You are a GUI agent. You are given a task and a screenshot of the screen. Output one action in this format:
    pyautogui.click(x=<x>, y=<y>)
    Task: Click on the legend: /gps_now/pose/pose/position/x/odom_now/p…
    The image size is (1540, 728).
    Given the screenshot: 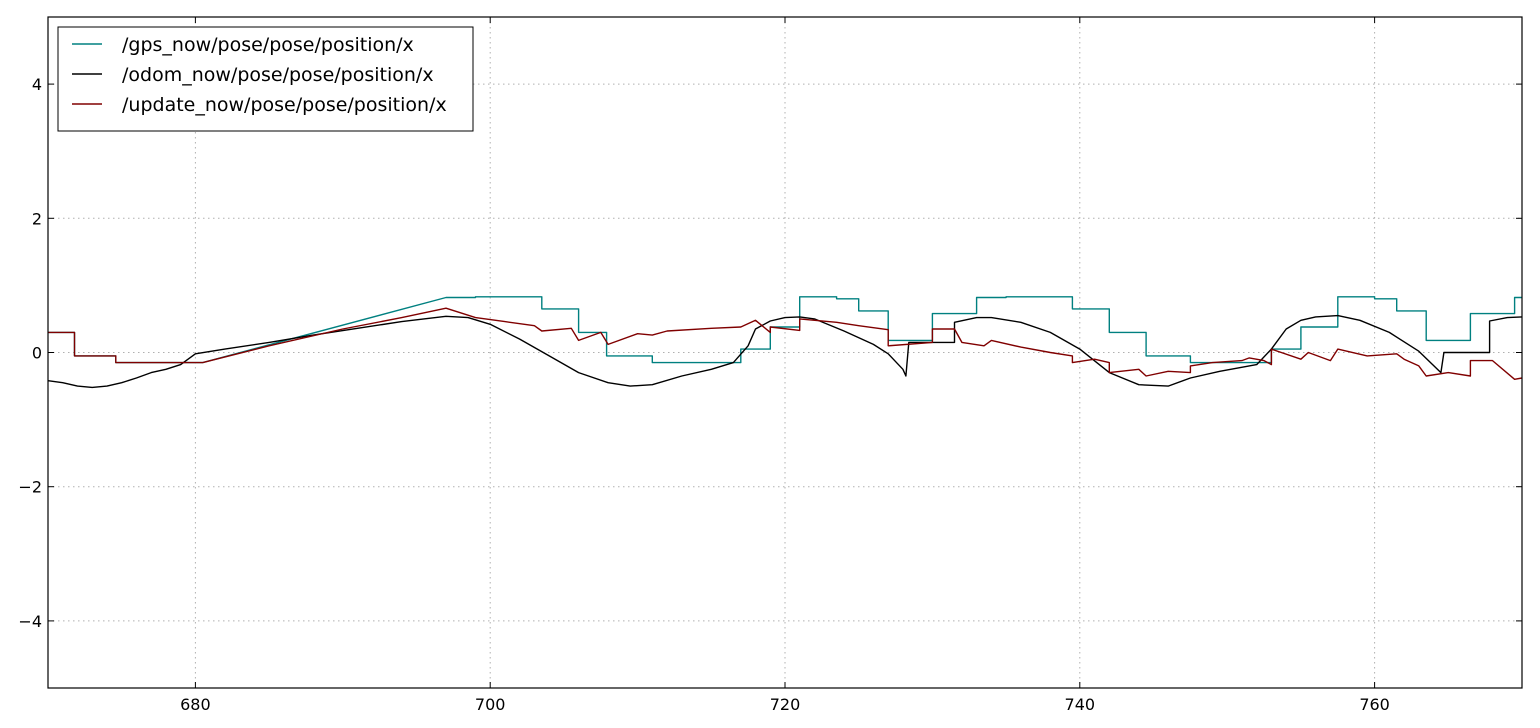 What is the action you would take?
    pyautogui.click(x=265, y=79)
    